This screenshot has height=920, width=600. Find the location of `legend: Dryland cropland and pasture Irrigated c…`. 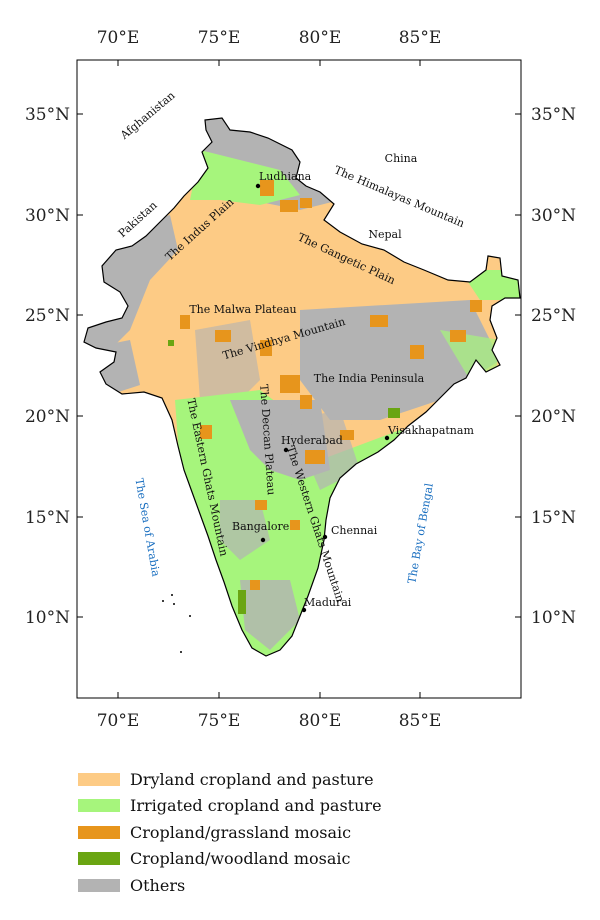

legend: Dryland cropland and pasture Irrigated c… is located at coordinates (230, 832).